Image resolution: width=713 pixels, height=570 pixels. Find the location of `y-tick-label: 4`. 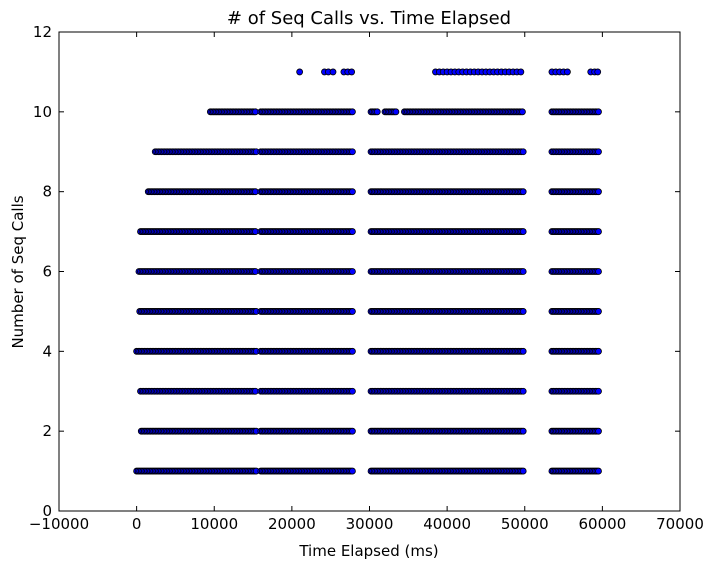

y-tick-label: 4 is located at coordinates (47, 351).